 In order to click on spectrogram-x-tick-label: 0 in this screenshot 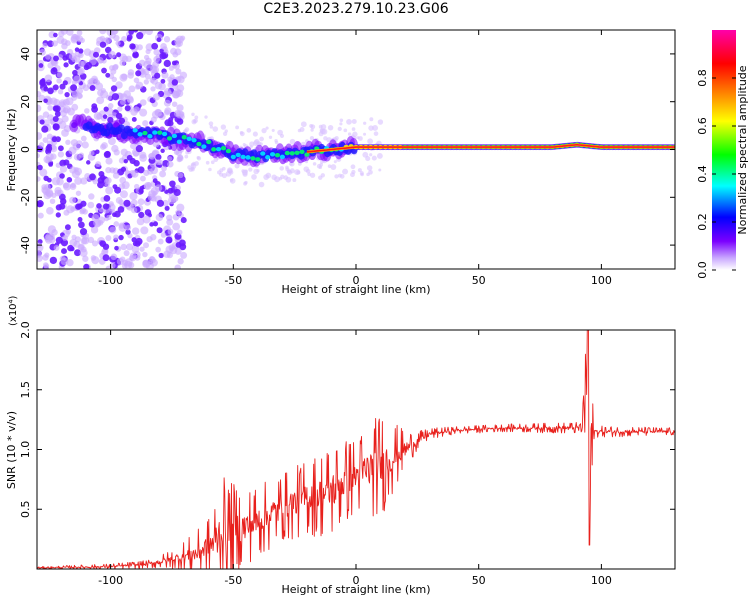, I will do `click(356, 280)`.